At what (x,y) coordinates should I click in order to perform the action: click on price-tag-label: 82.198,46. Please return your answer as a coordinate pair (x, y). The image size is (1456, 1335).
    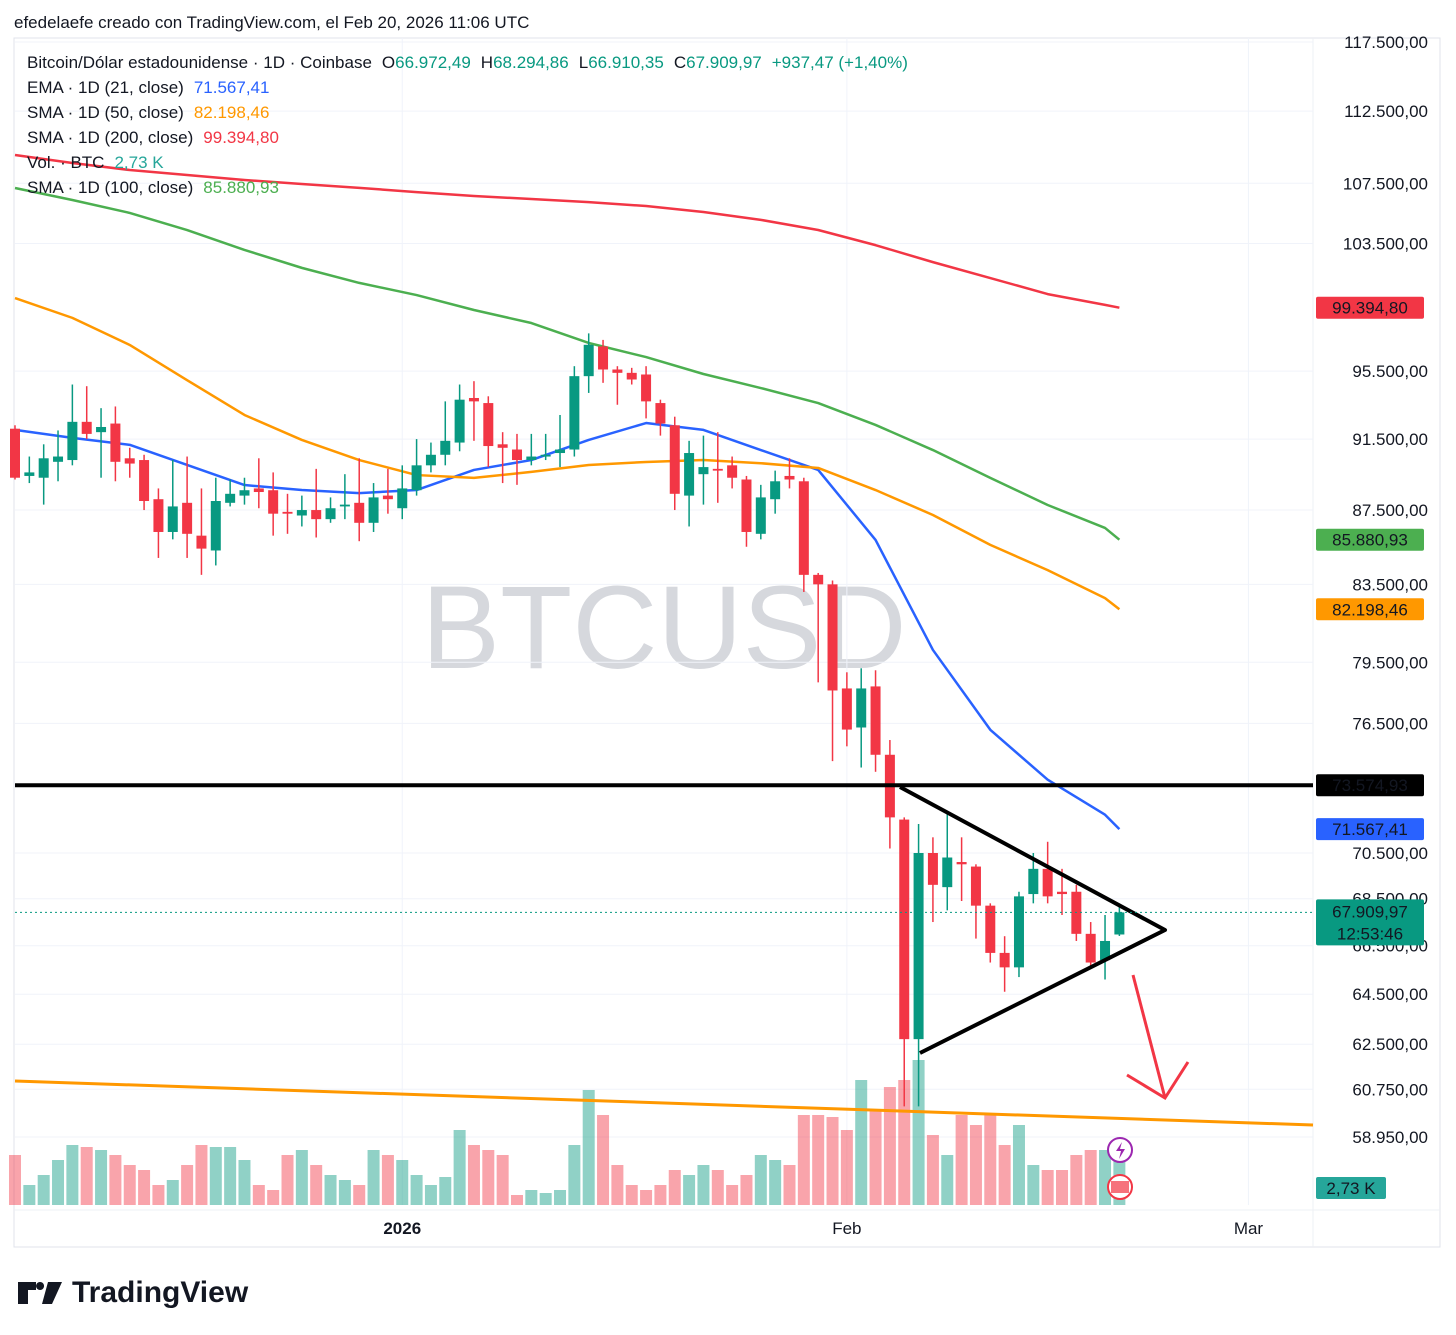
    Looking at the image, I should click on (1370, 609).